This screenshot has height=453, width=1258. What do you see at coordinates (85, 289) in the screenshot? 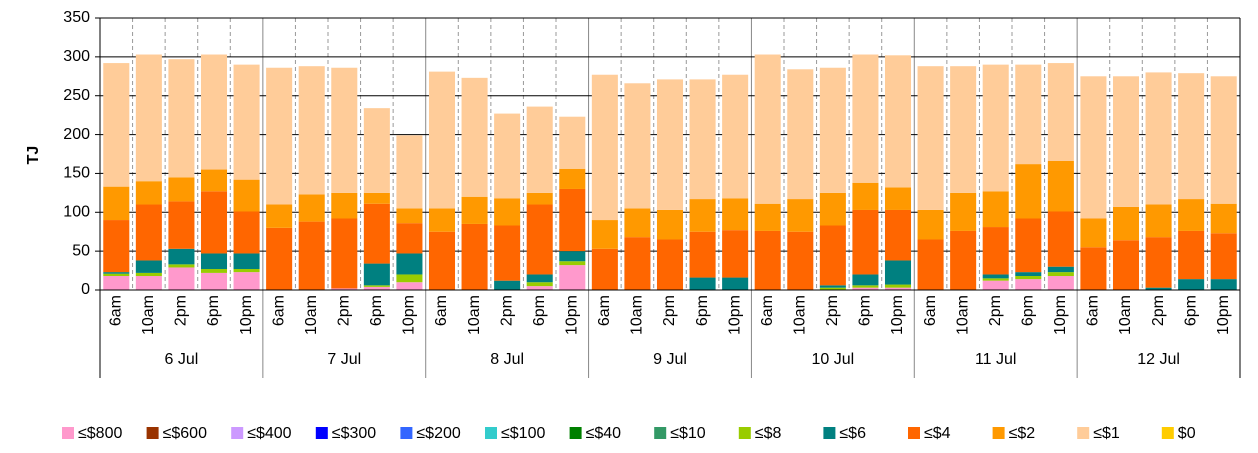
I see `y-tick-label: 0` at bounding box center [85, 289].